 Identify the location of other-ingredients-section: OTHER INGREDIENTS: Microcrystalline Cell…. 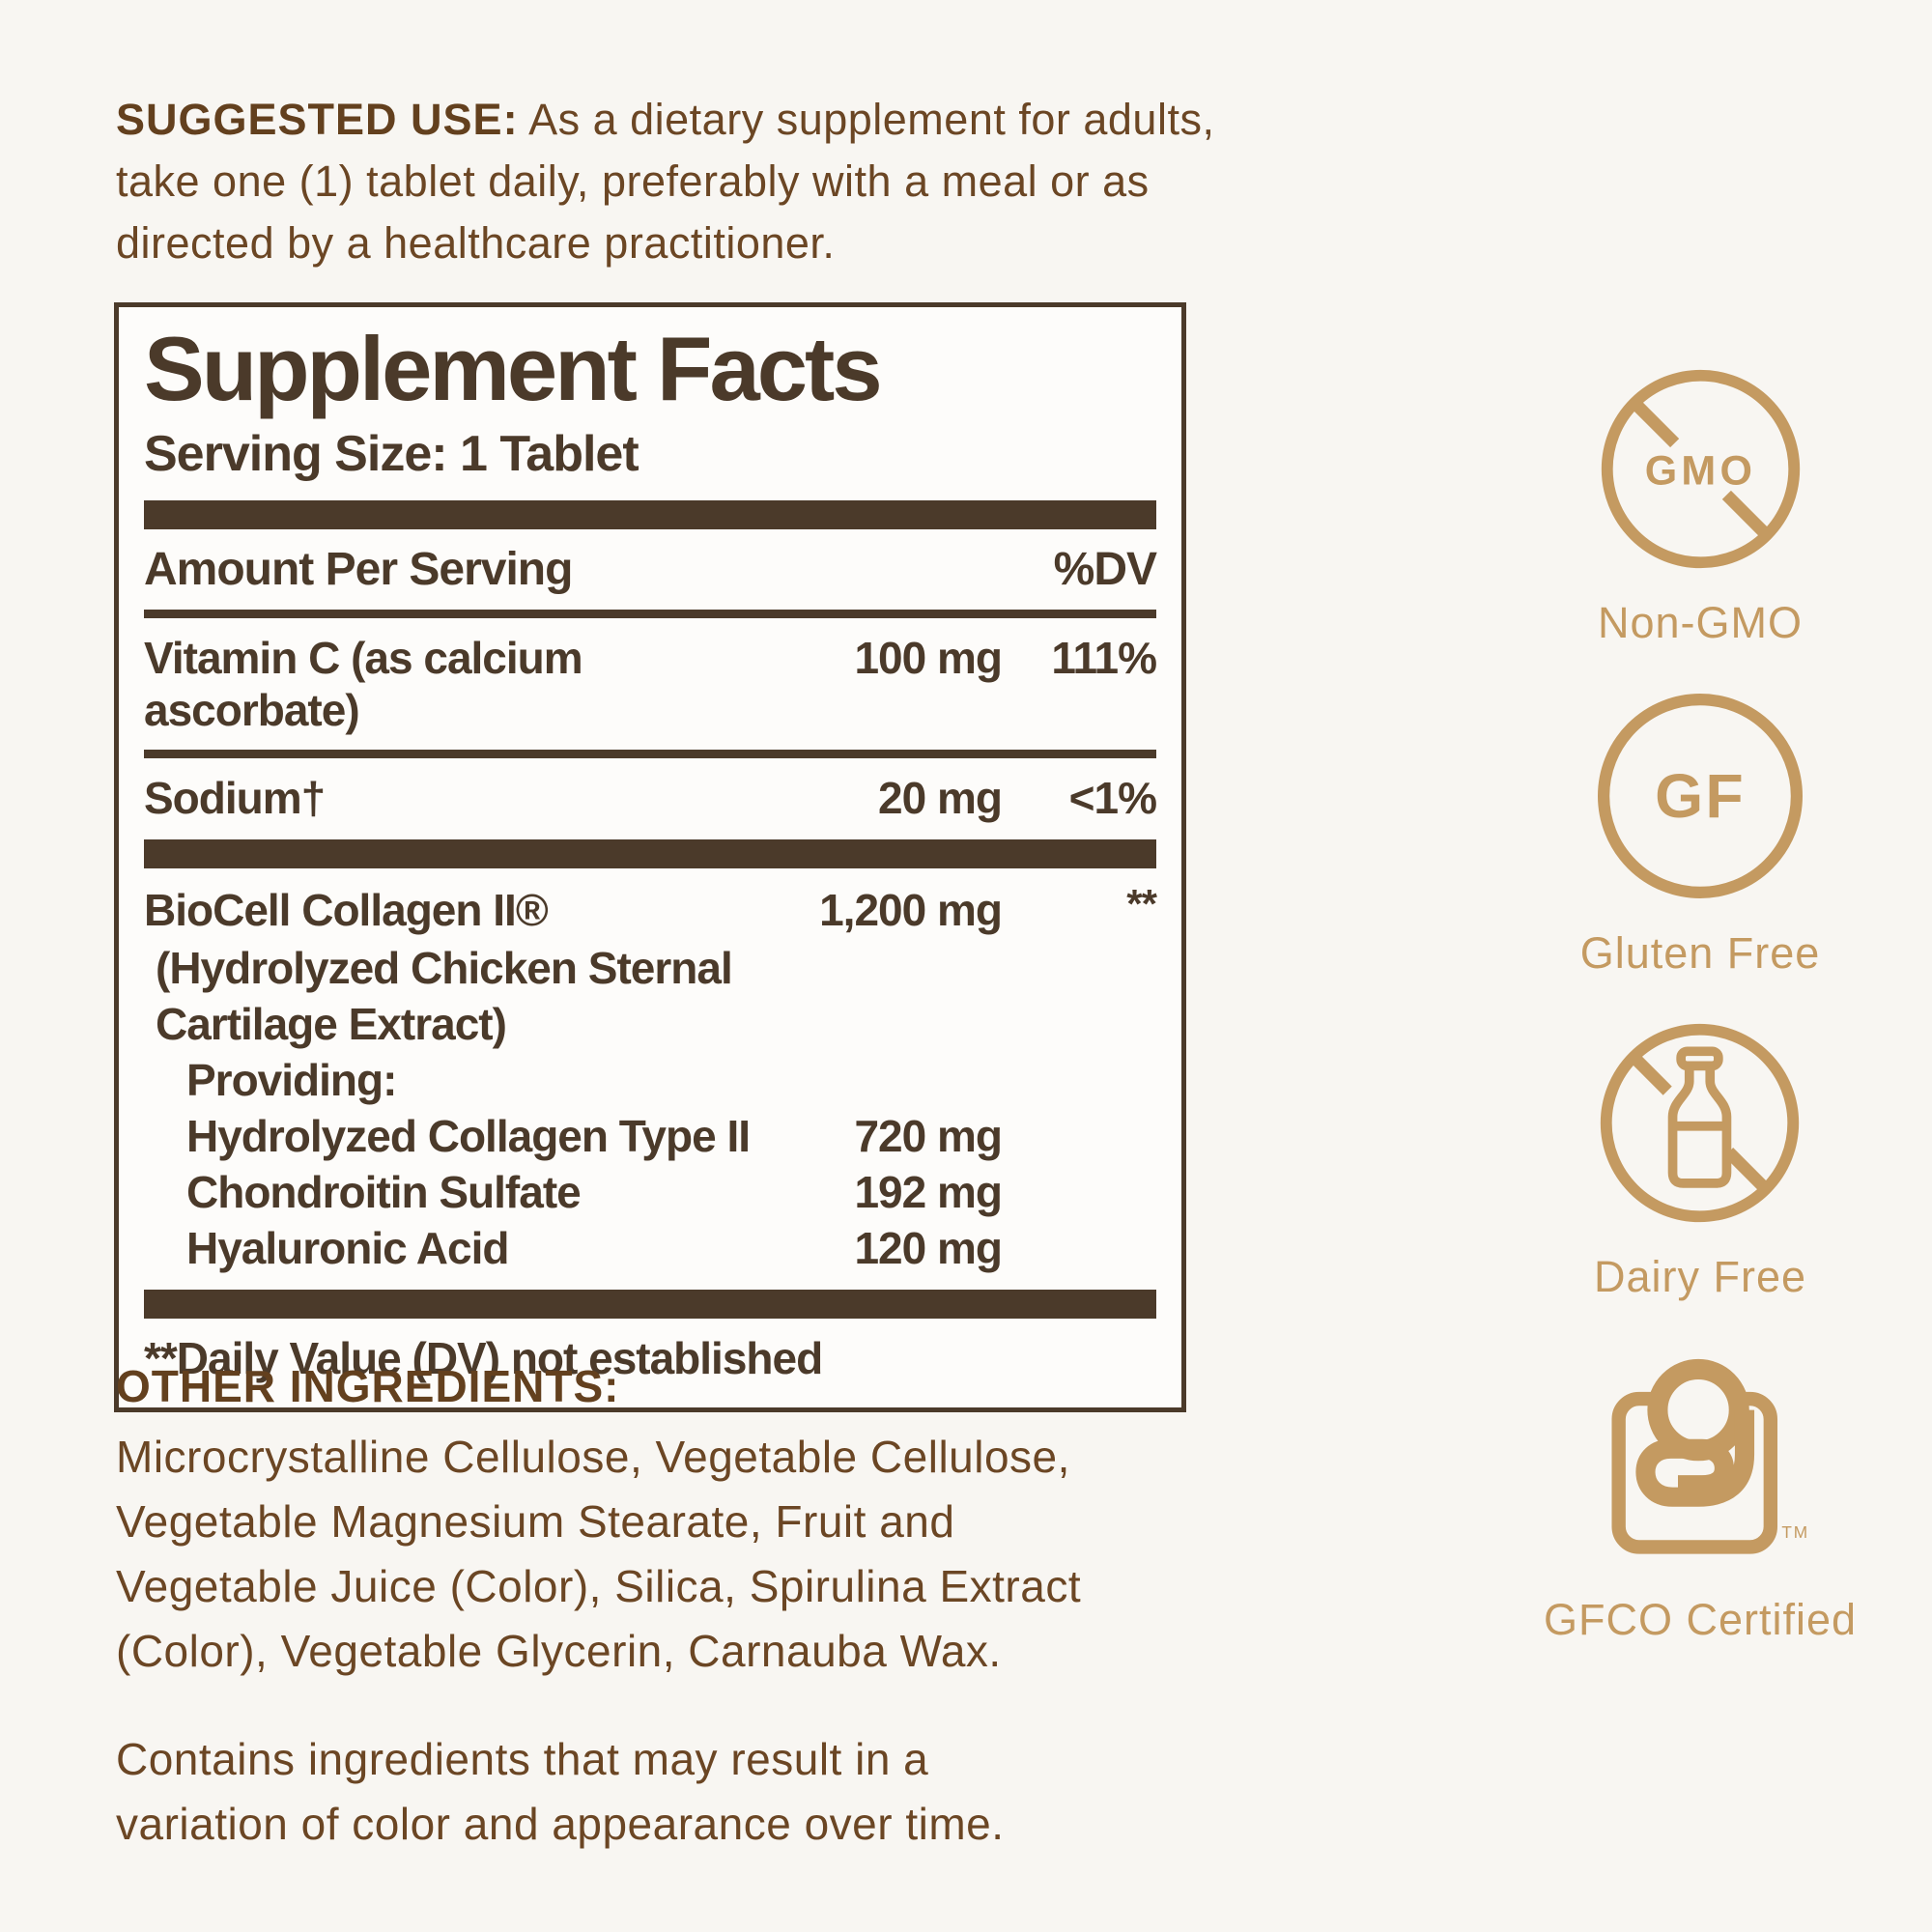
(802, 1519).